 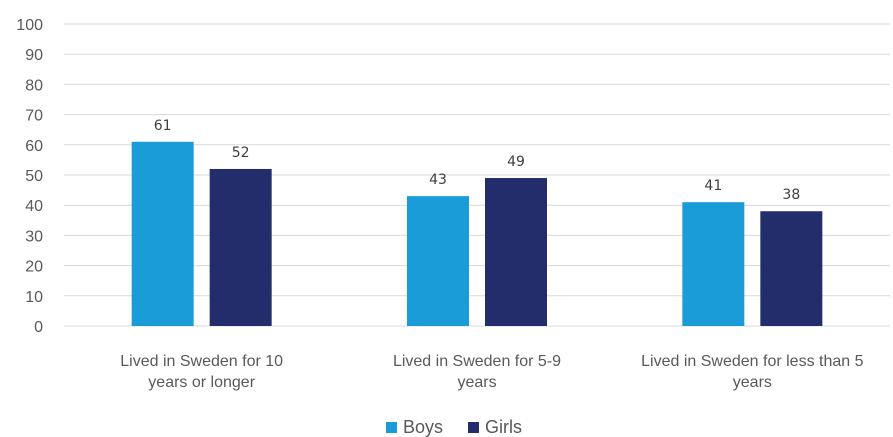 I want to click on y-tick-label: 60, so click(x=34, y=146).